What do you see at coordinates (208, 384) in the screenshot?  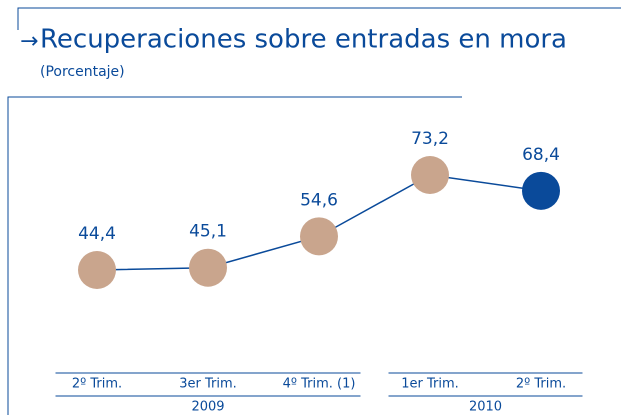 I see `x-tick-label: 3er Trim.` at bounding box center [208, 384].